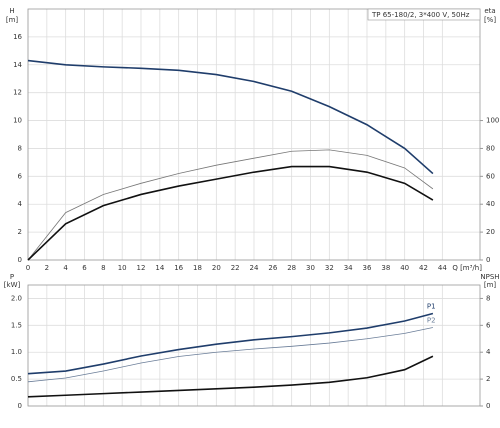  What do you see at coordinates (385, 268) in the screenshot?
I see `x-tick-label: 38` at bounding box center [385, 268].